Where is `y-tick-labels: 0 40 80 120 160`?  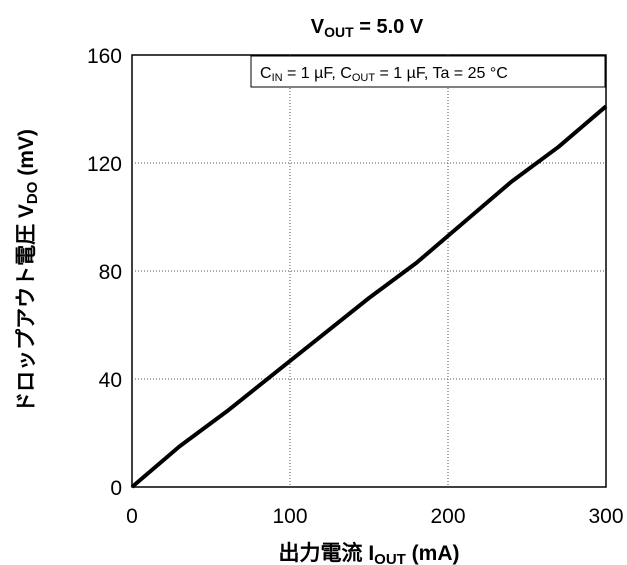
y-tick-labels: 0 40 80 120 160 is located at coordinates (104, 272).